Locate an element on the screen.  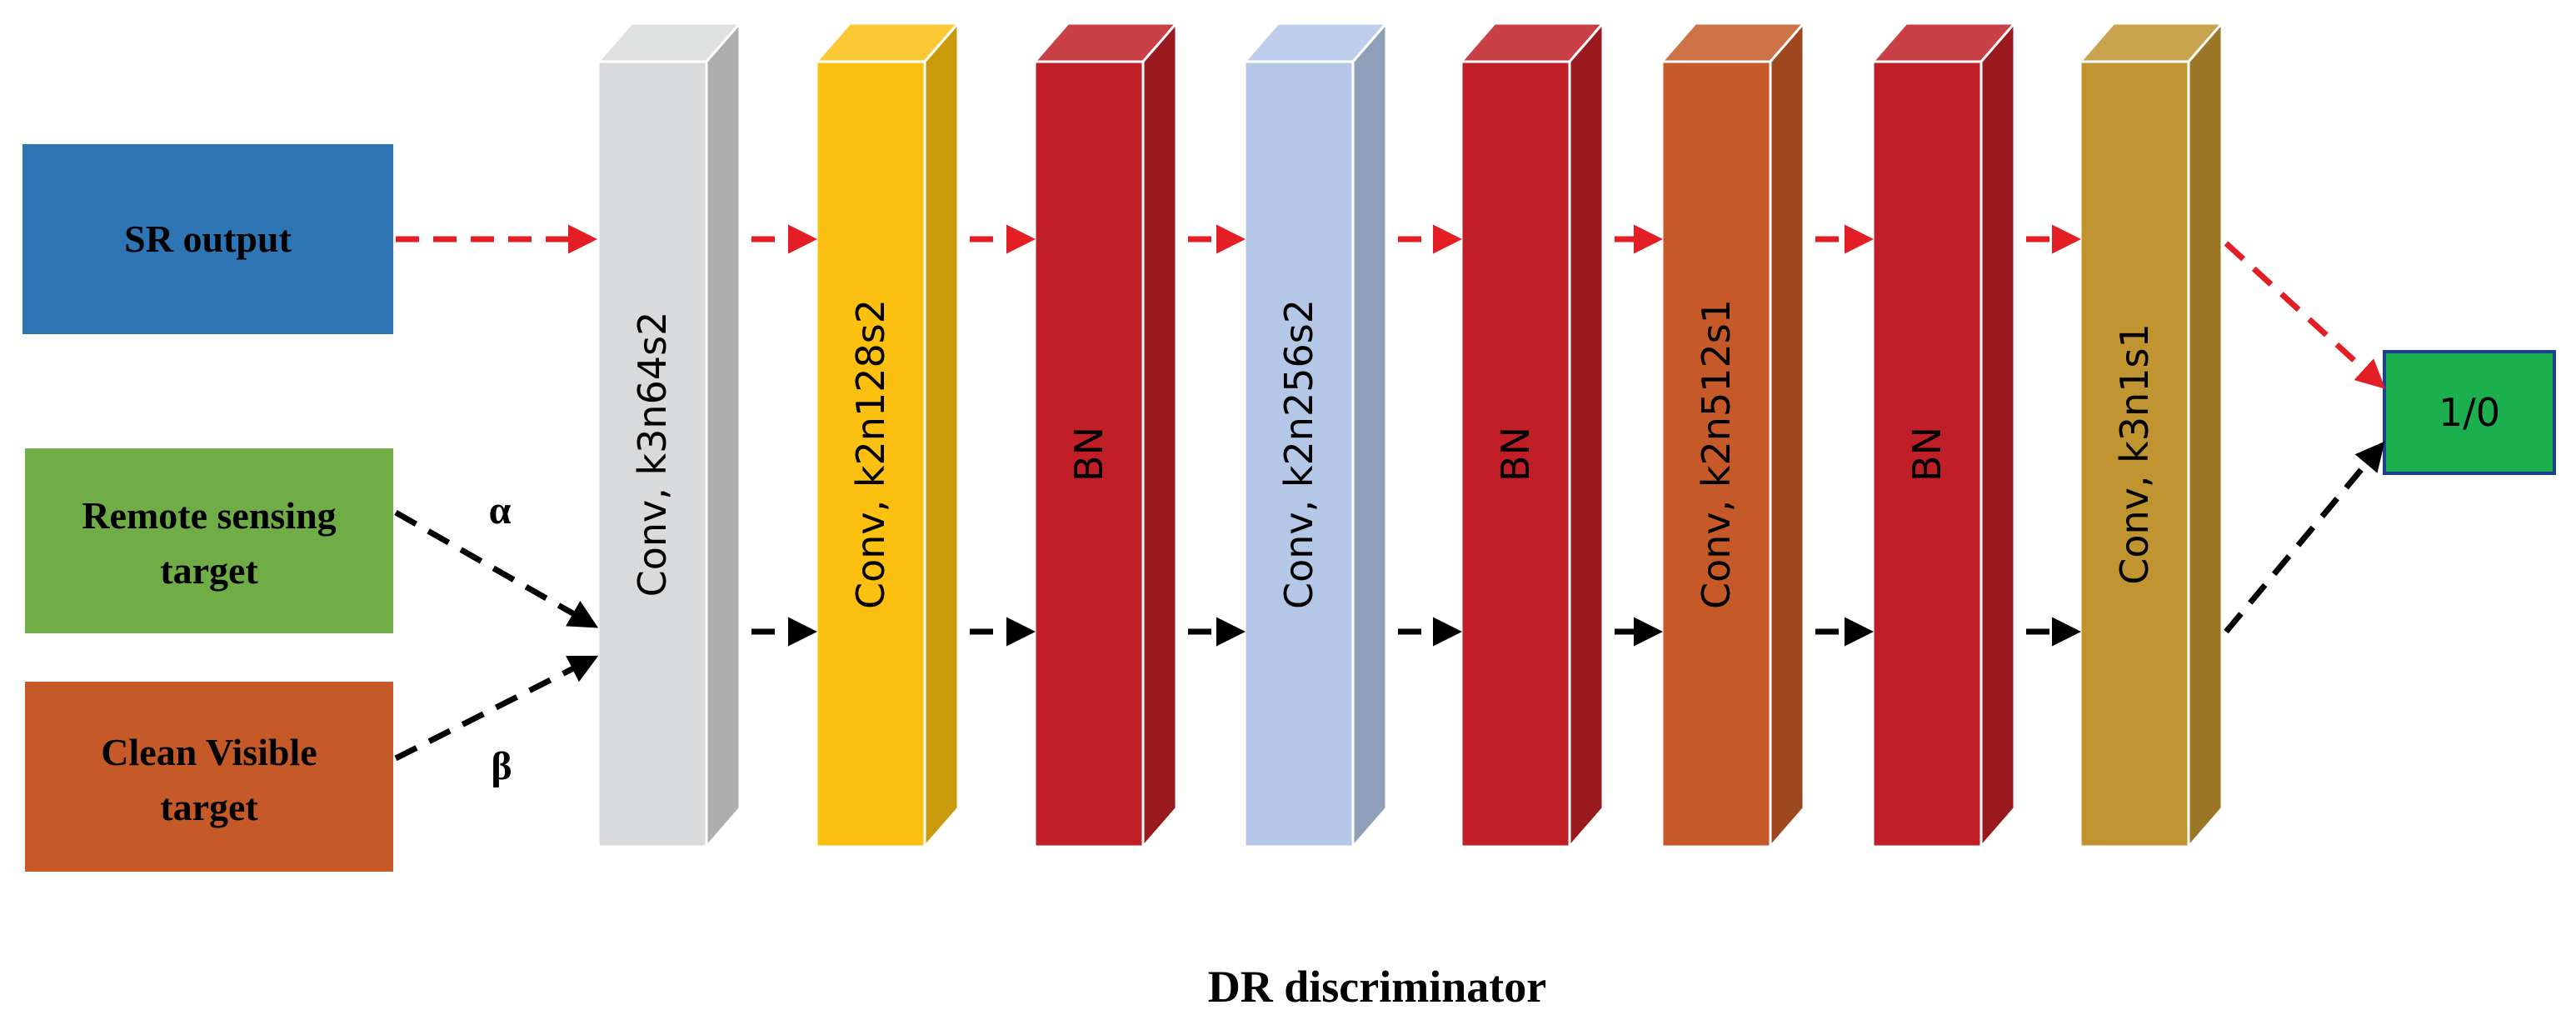
sr-output-block: SR output is located at coordinates (207, 239).